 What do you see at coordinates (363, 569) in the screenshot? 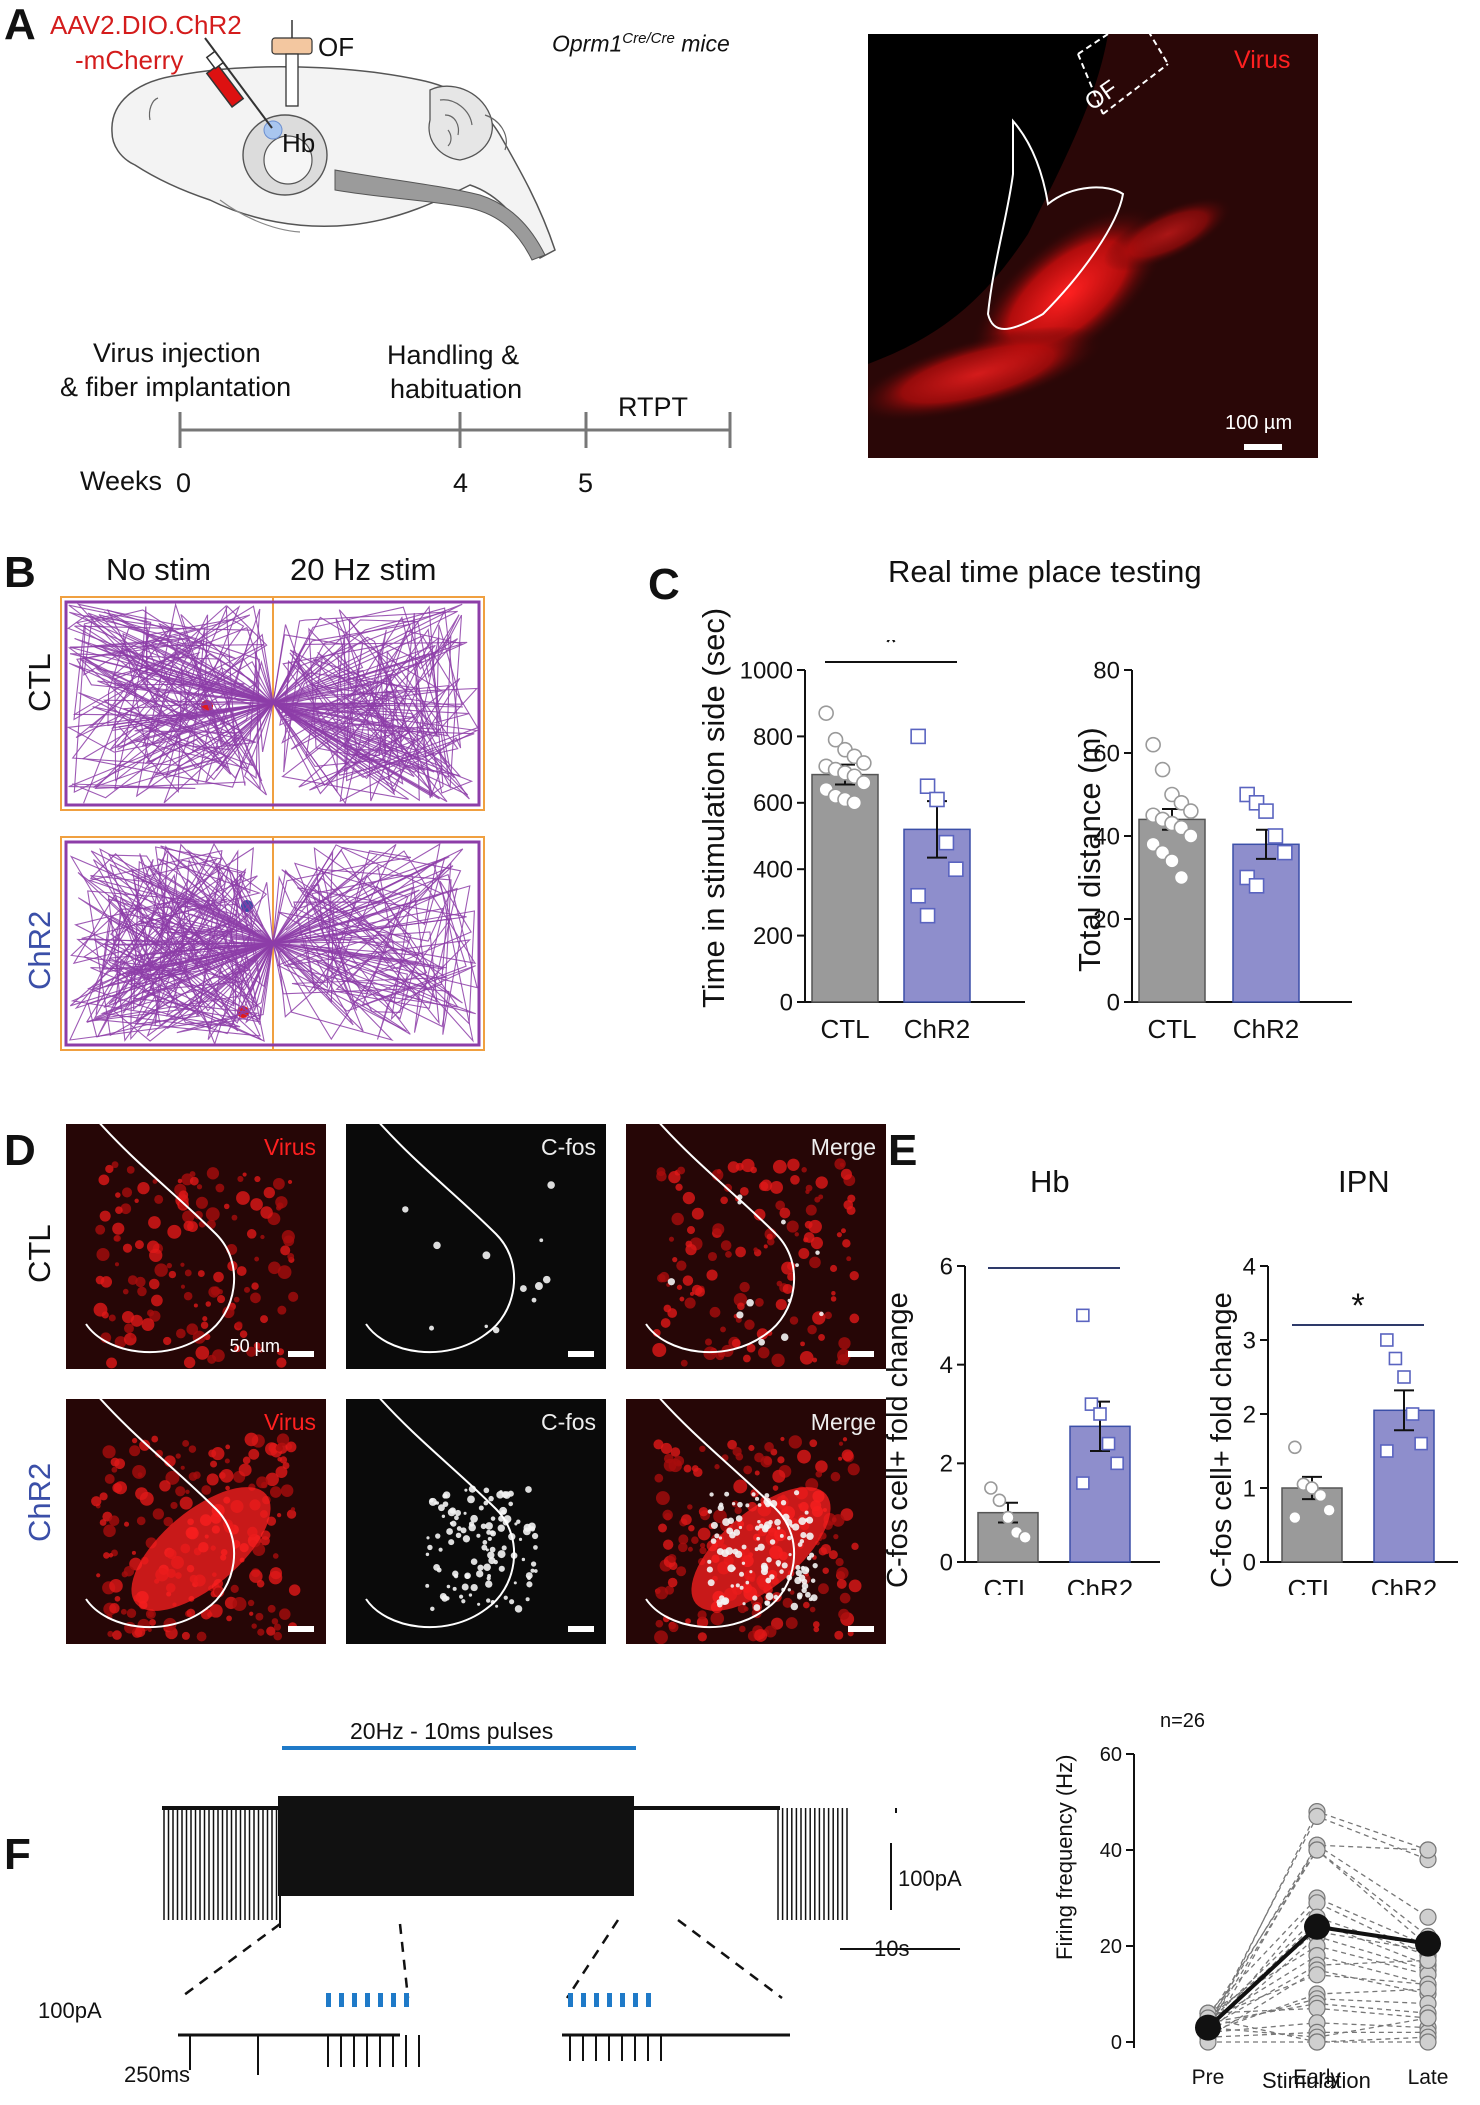
I see `stim-label: 20 Hz stim` at bounding box center [363, 569].